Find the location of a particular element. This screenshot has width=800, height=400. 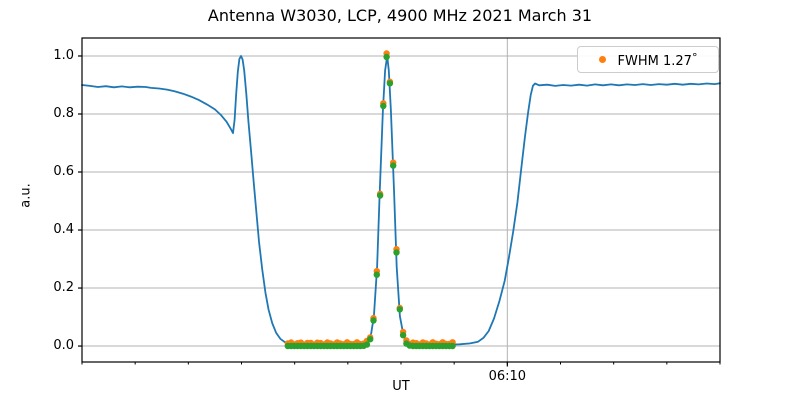

degree-symbol: ° is located at coordinates (694, 57).